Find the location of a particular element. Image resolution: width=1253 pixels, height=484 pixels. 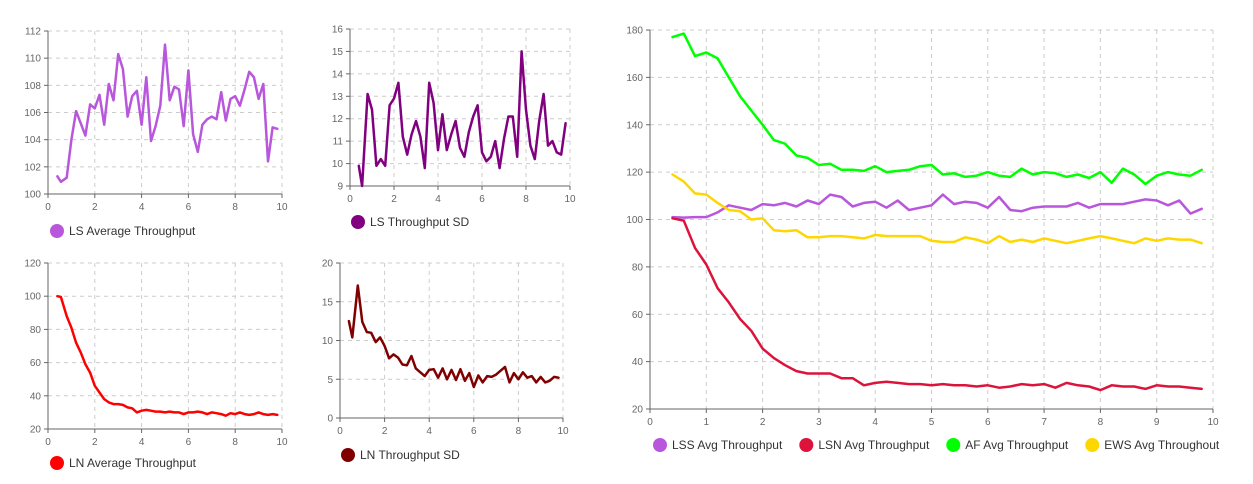

legend-label-4: EWS Avg Throughout is located at coordinates (1162, 445).